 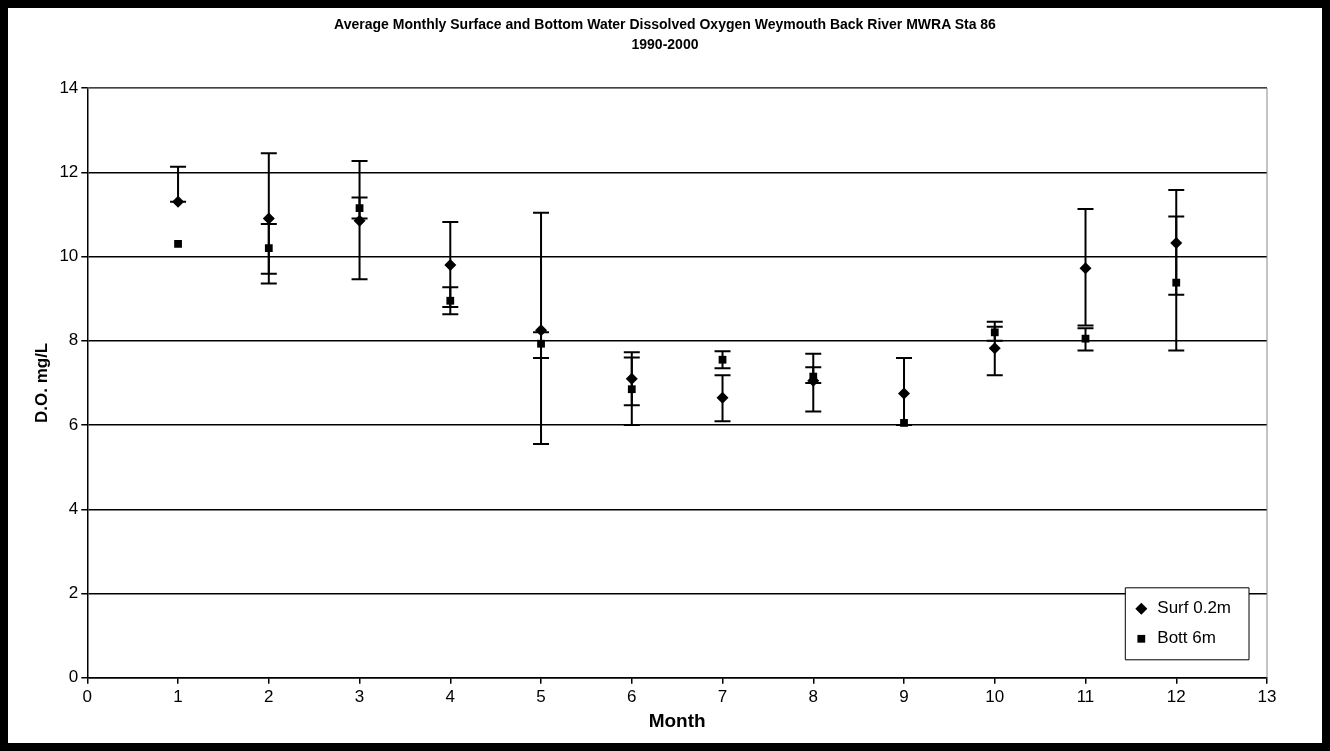 I want to click on y-tick-label: 12, so click(x=69, y=171).